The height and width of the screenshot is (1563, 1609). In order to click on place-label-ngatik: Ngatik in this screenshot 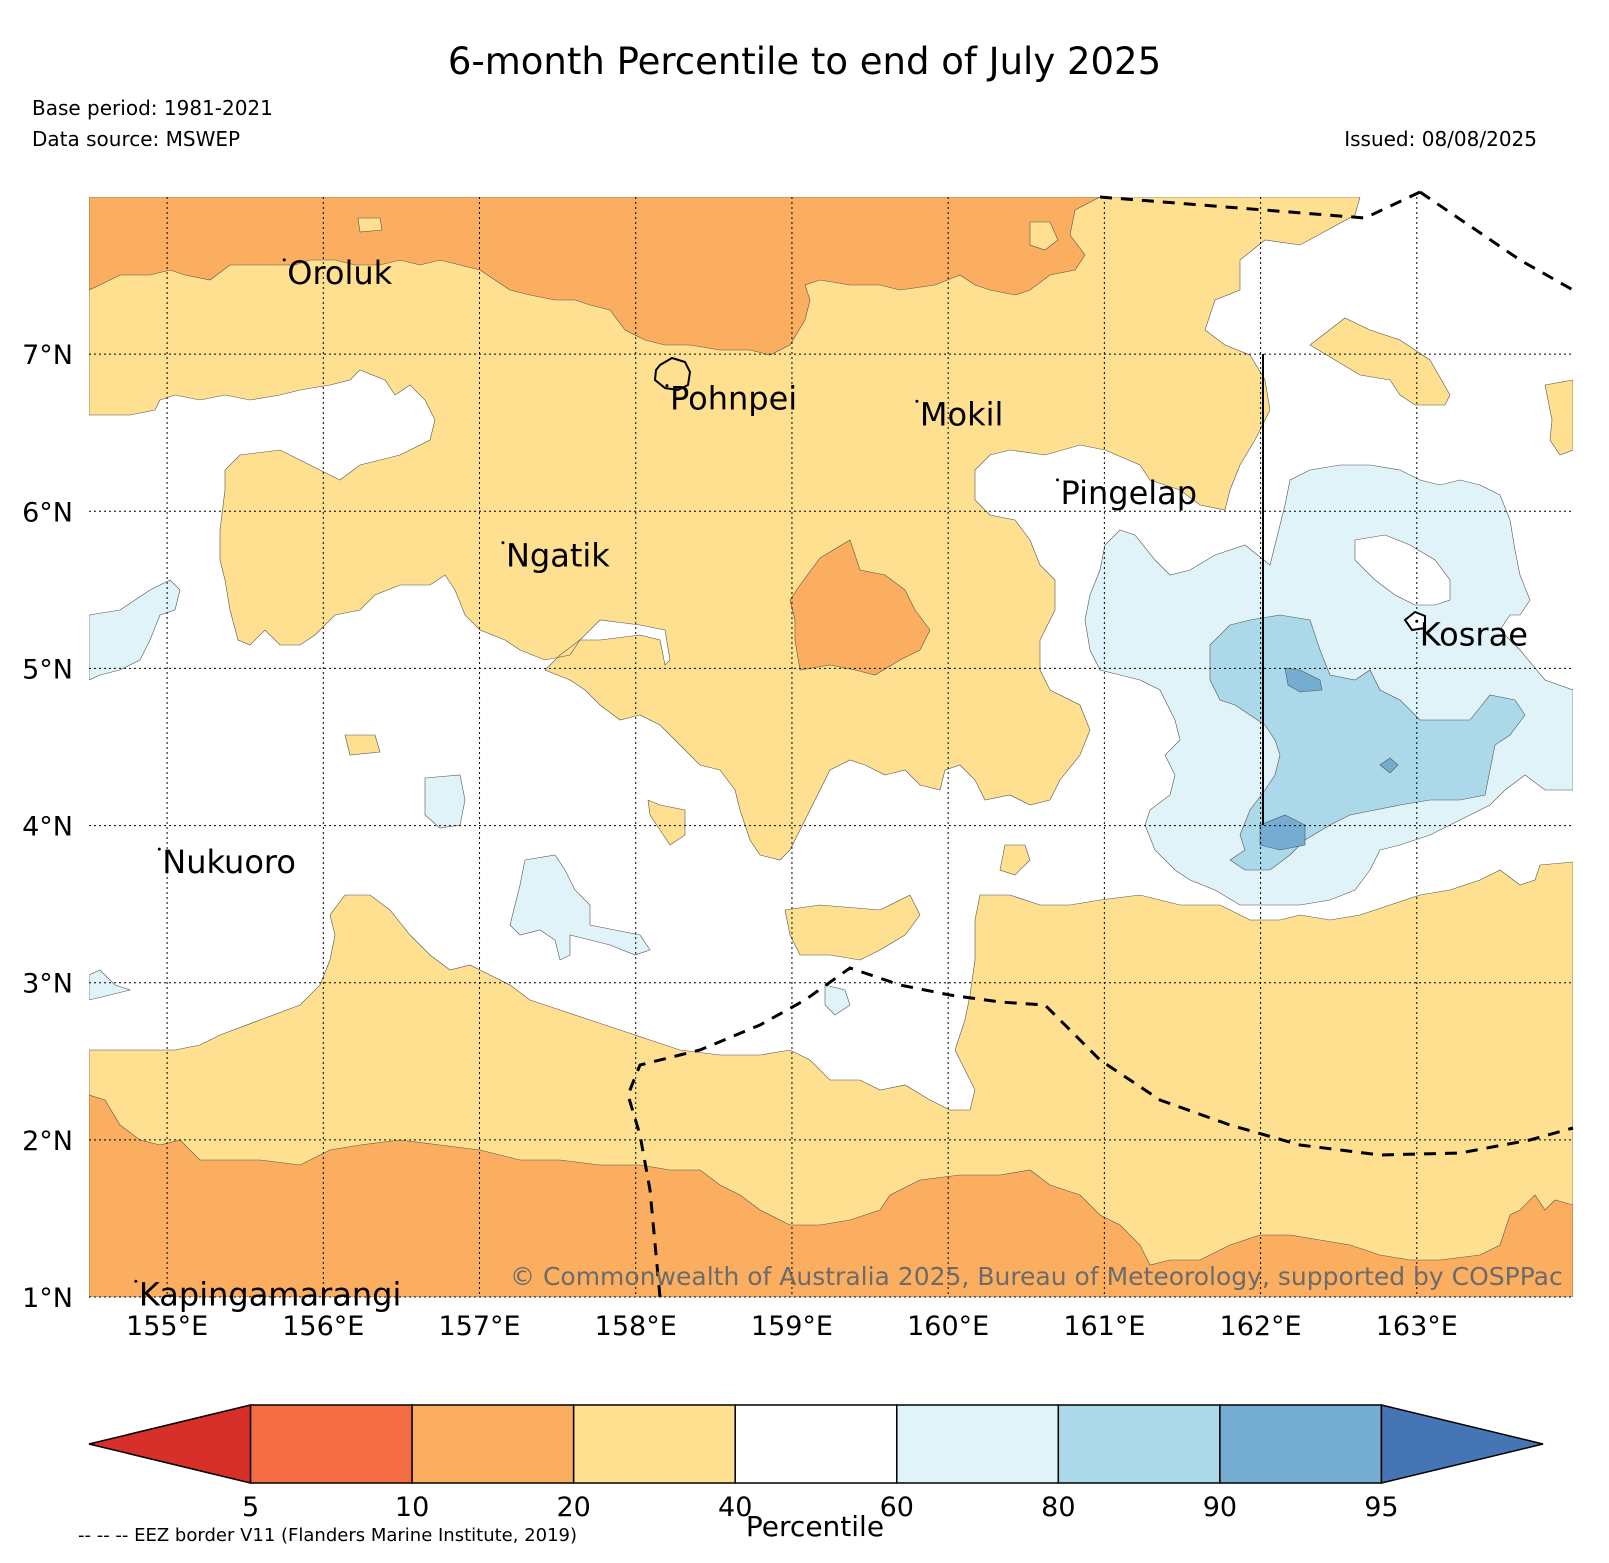, I will do `click(558, 556)`.